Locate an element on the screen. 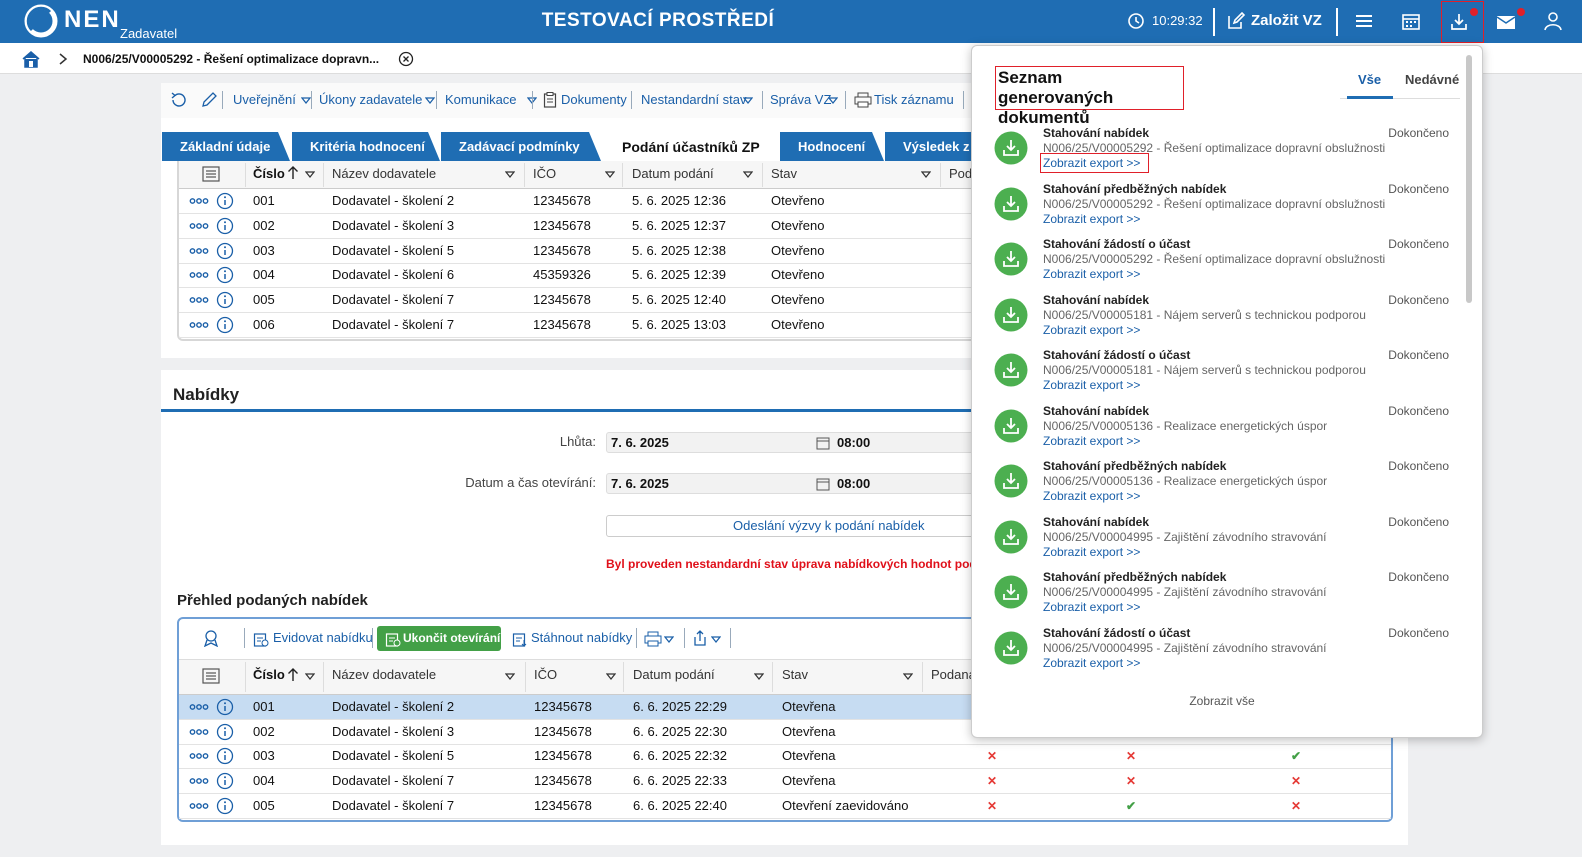 The height and width of the screenshot is (857, 1582). tab: Podání účastníků ZP is located at coordinates (690, 146).